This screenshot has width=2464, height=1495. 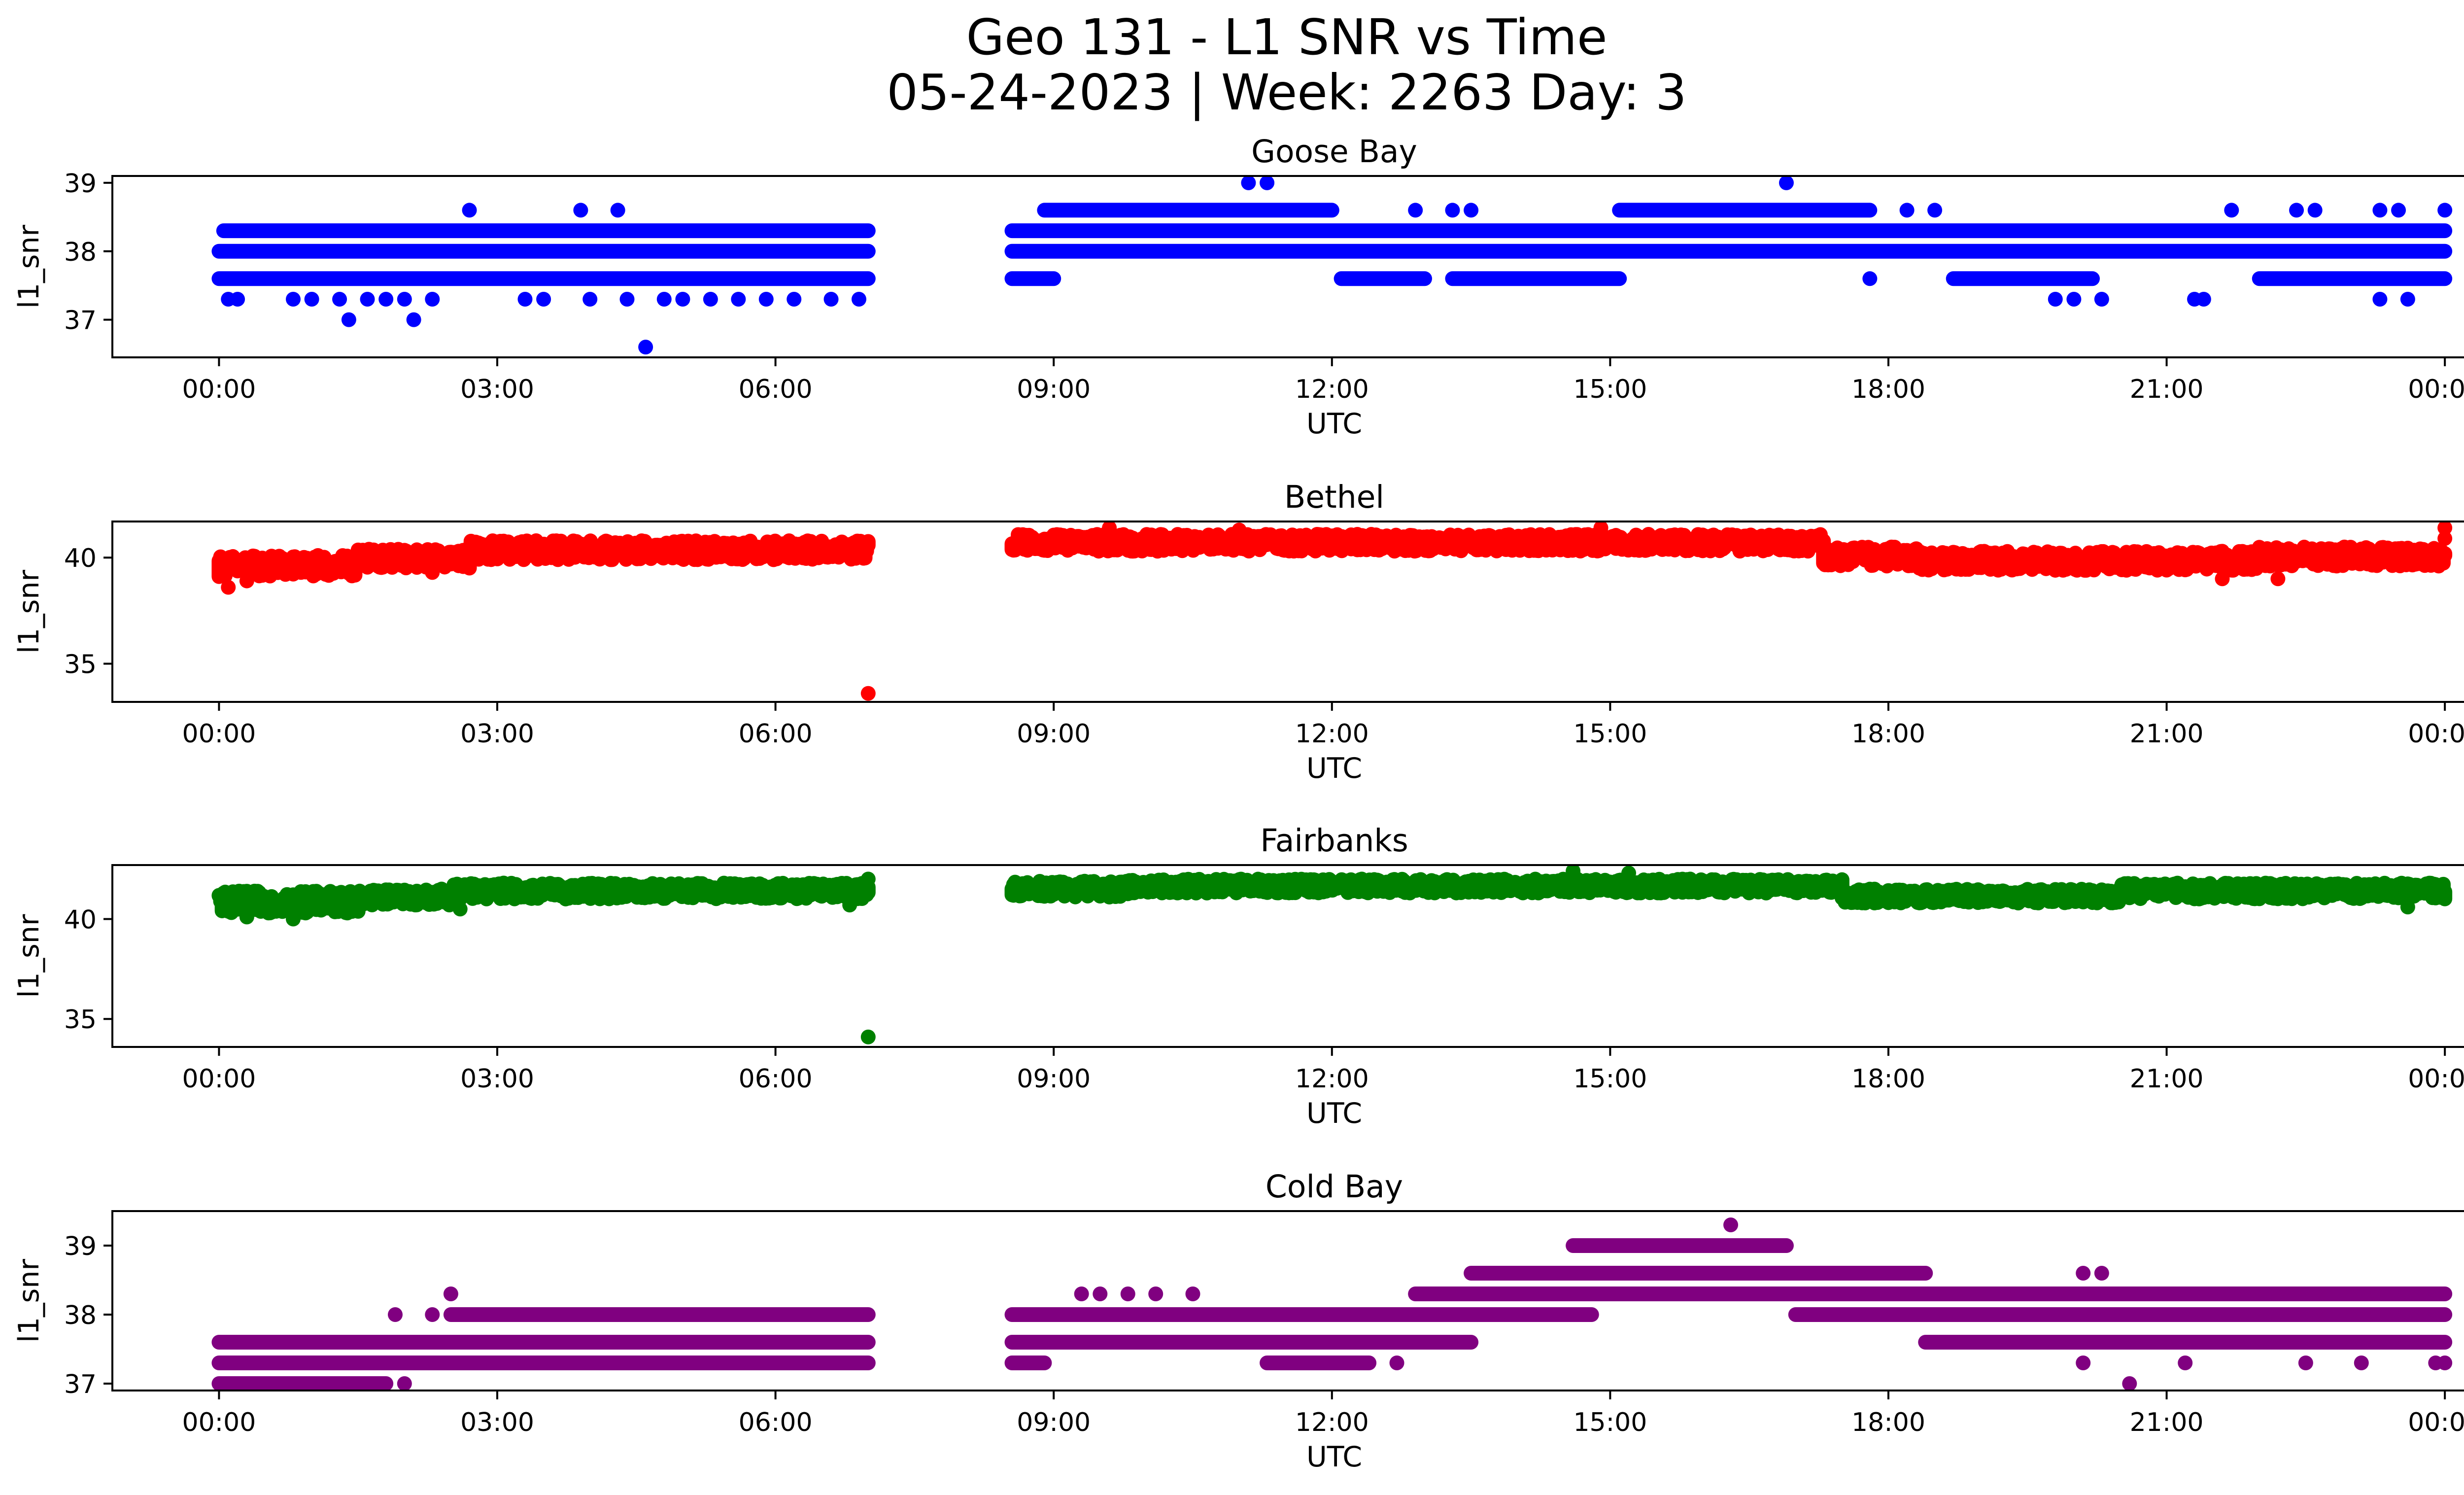 I want to click on panel-title: Fairbanks, so click(x=1334, y=841).